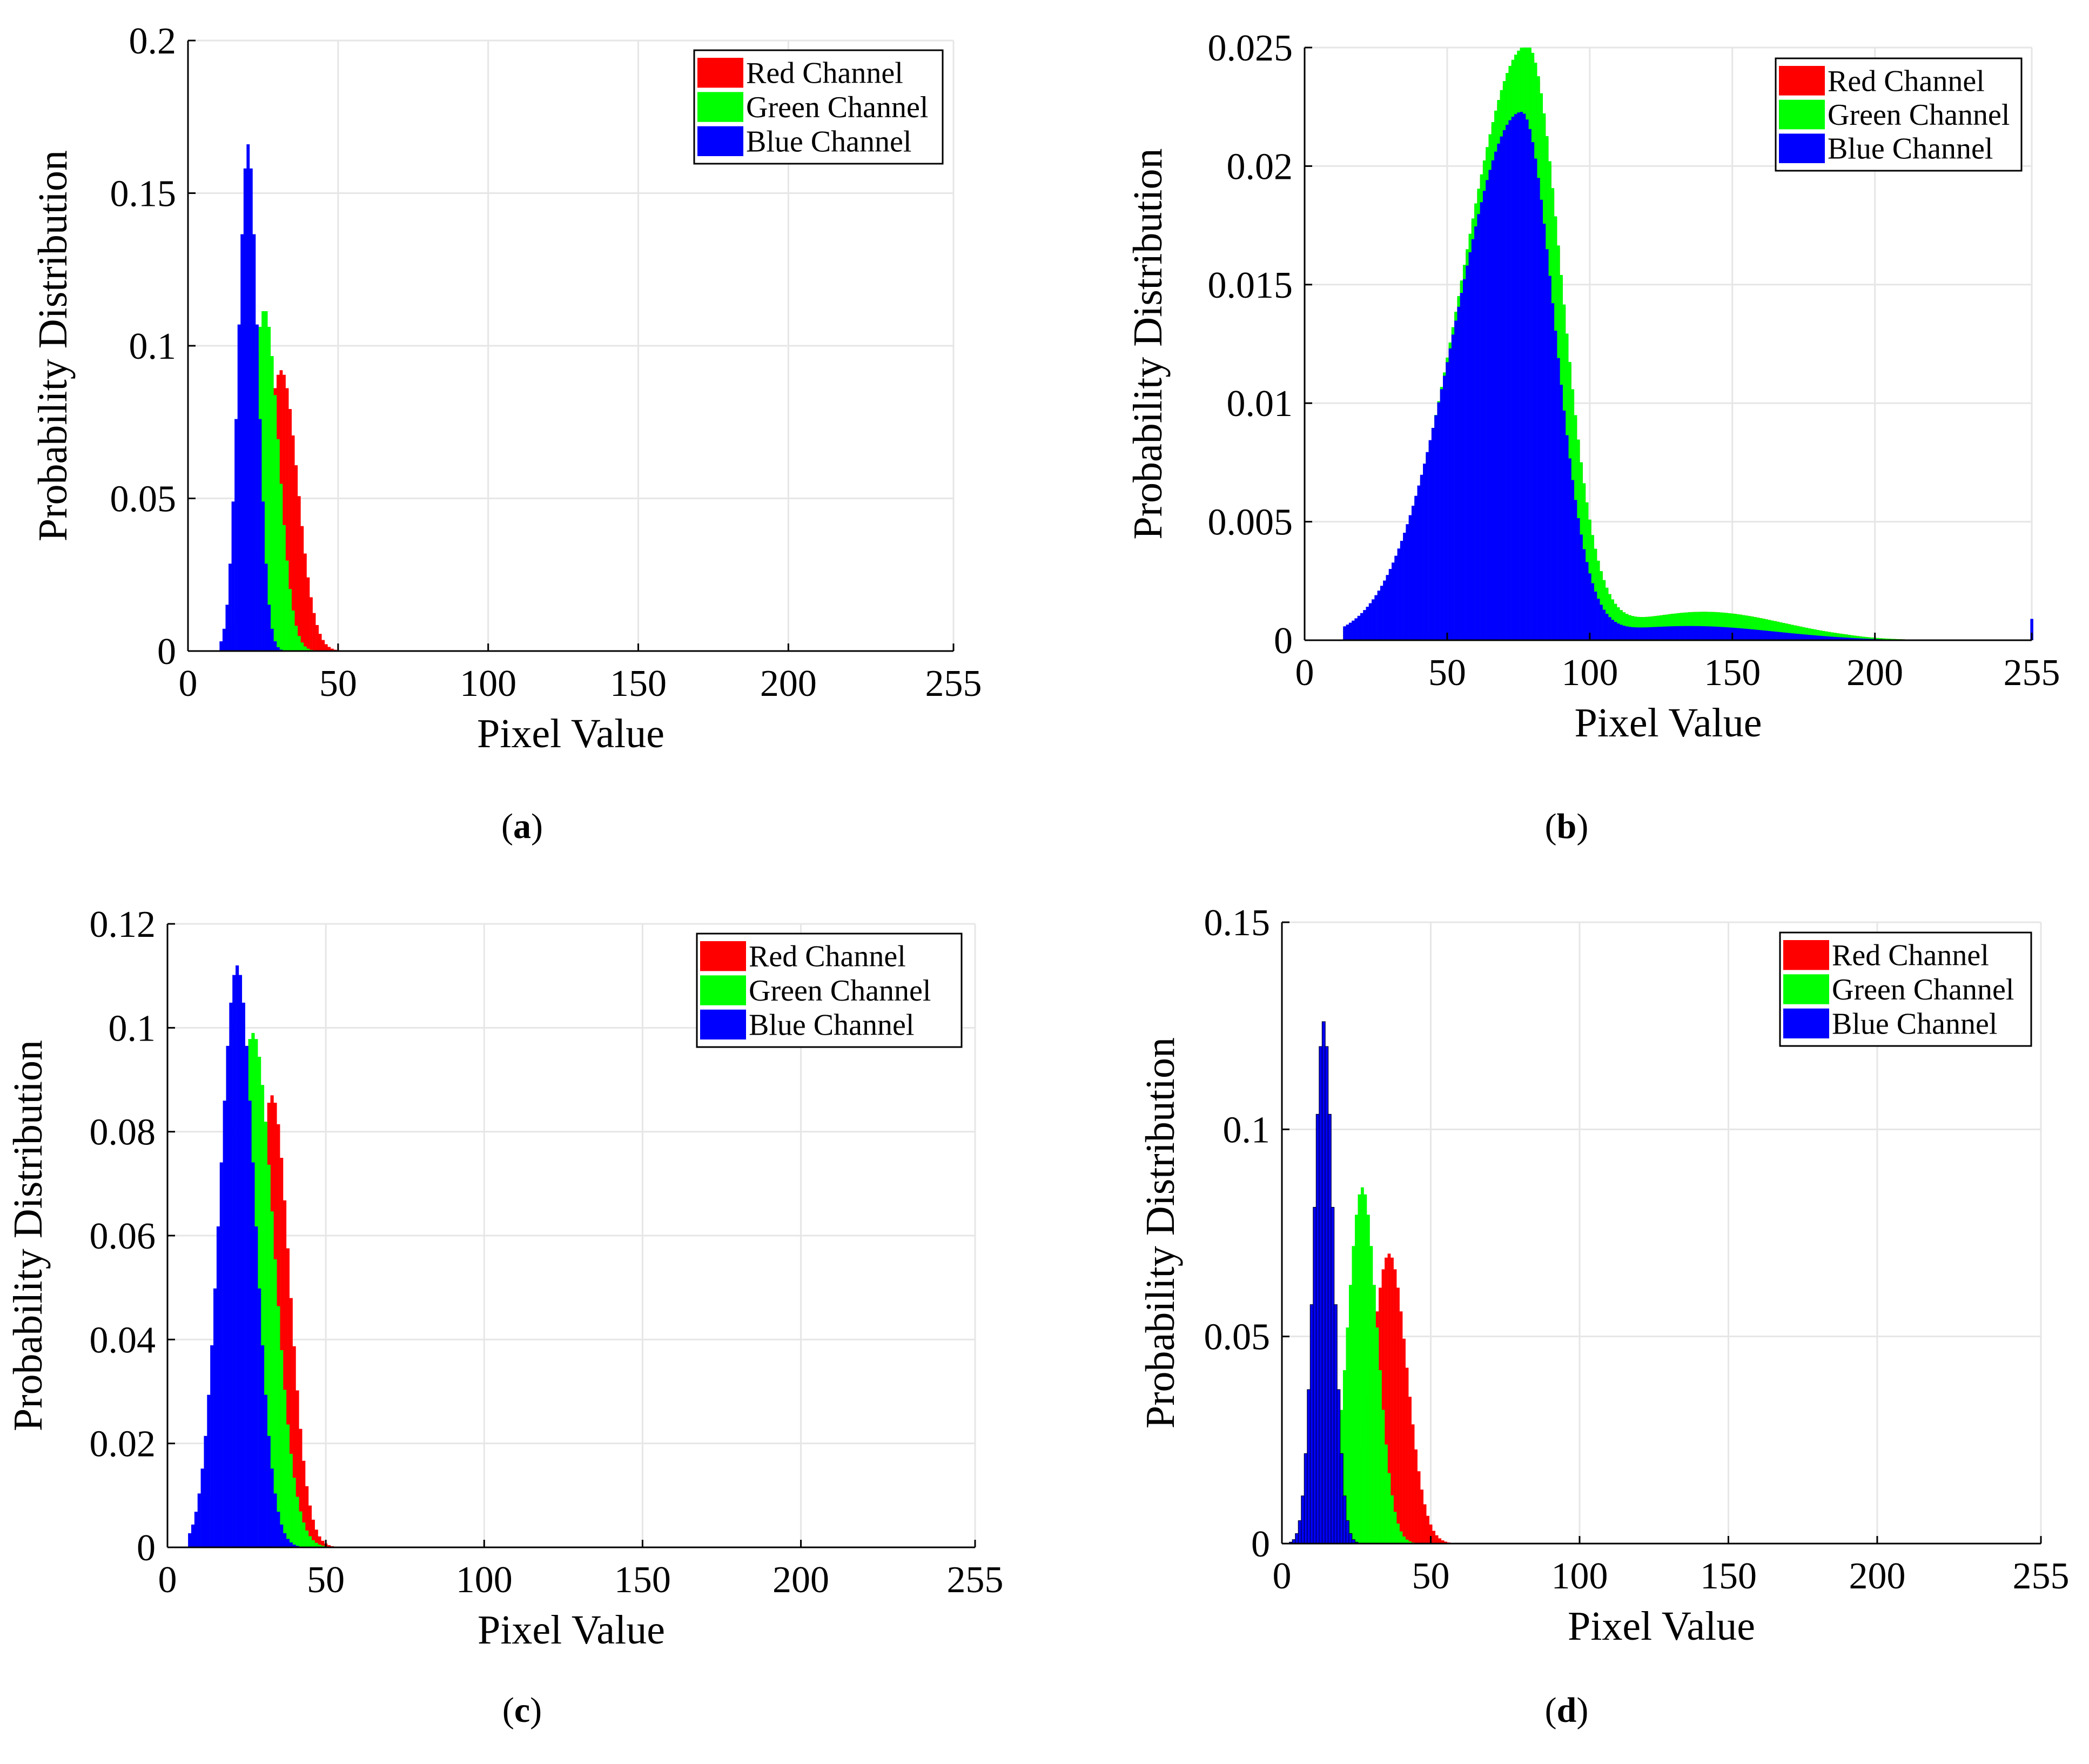  What do you see at coordinates (570, 733) in the screenshot?
I see `x-axis-title: Pixel Value` at bounding box center [570, 733].